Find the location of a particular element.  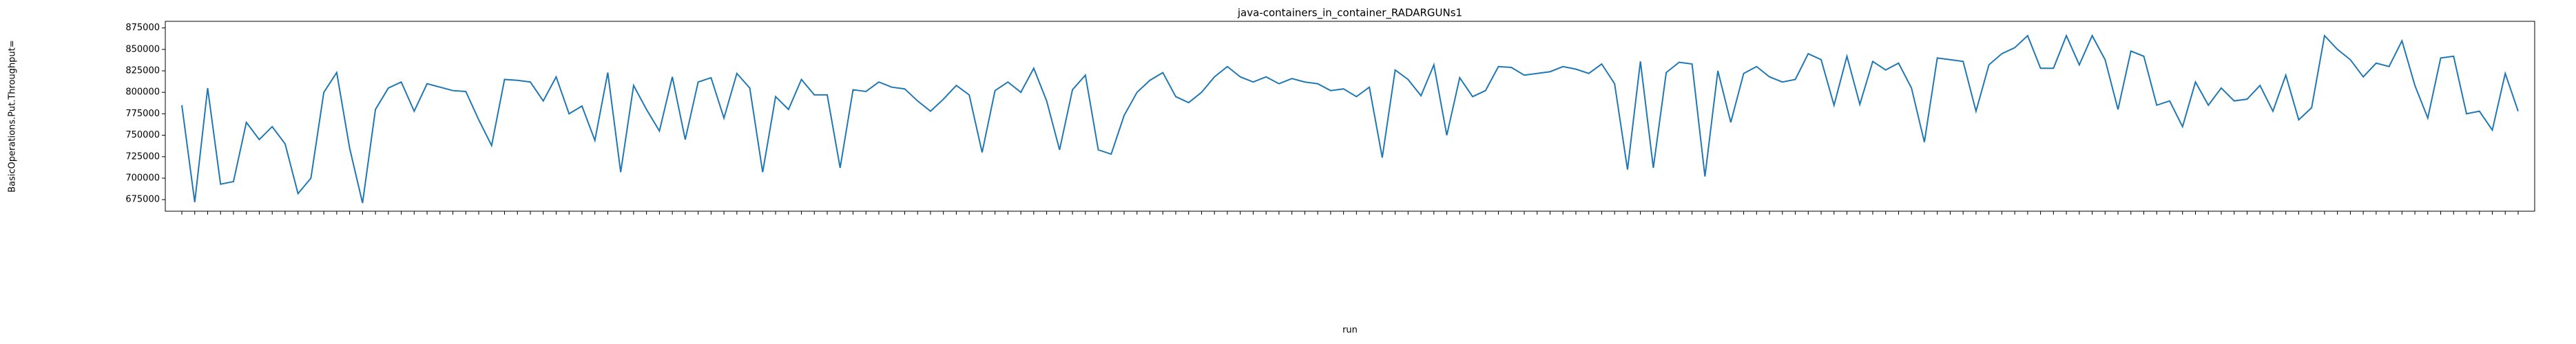

y-tick-label: 800000 is located at coordinates (142, 92).